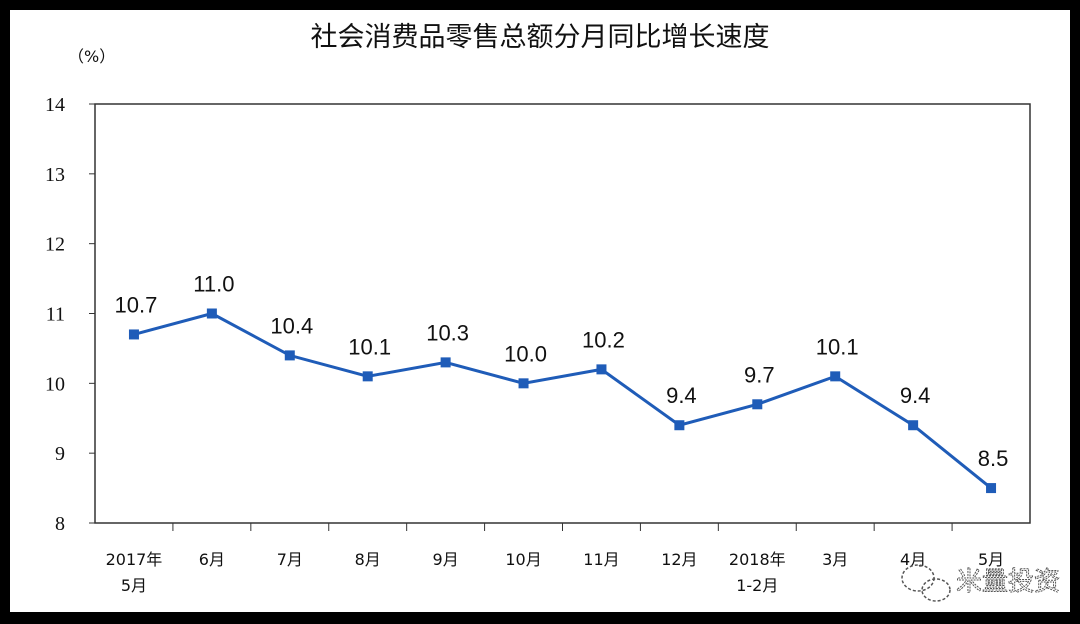  I want to click on x-tick-label: 9月, so click(446, 559).